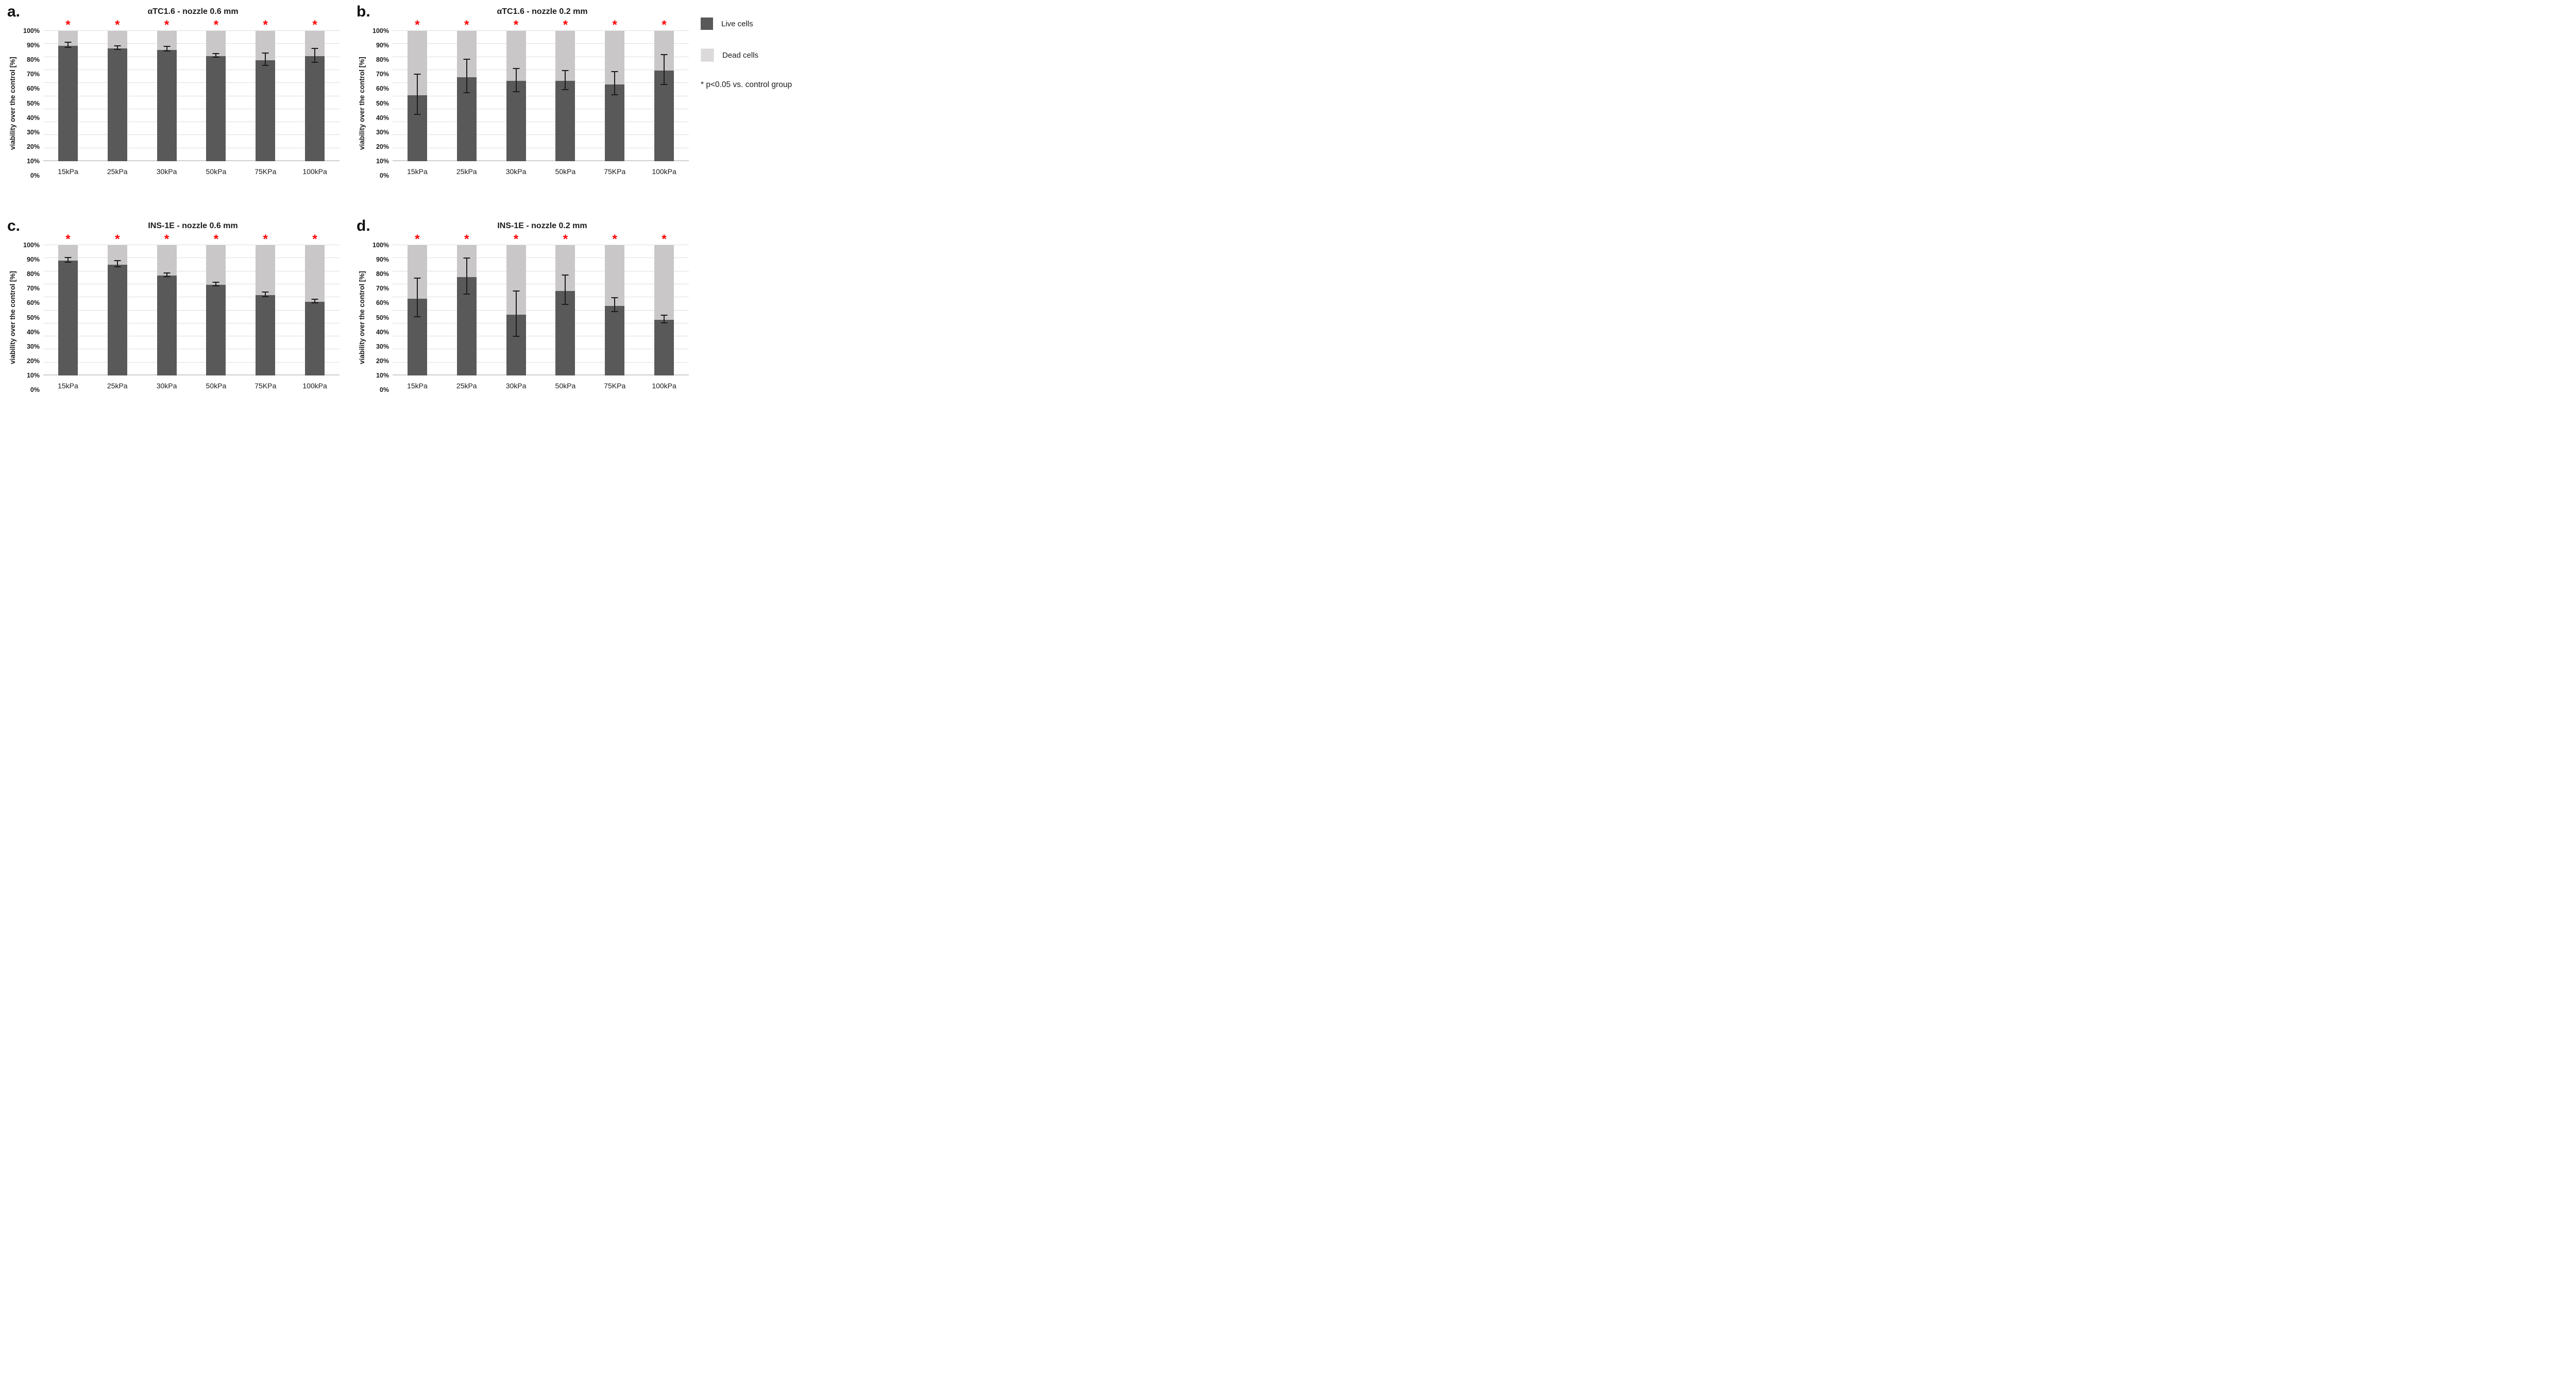 Image resolution: width=2576 pixels, height=1387 pixels. What do you see at coordinates (216, 171) in the screenshot?
I see `x-tick-label: 50kPa` at bounding box center [216, 171].